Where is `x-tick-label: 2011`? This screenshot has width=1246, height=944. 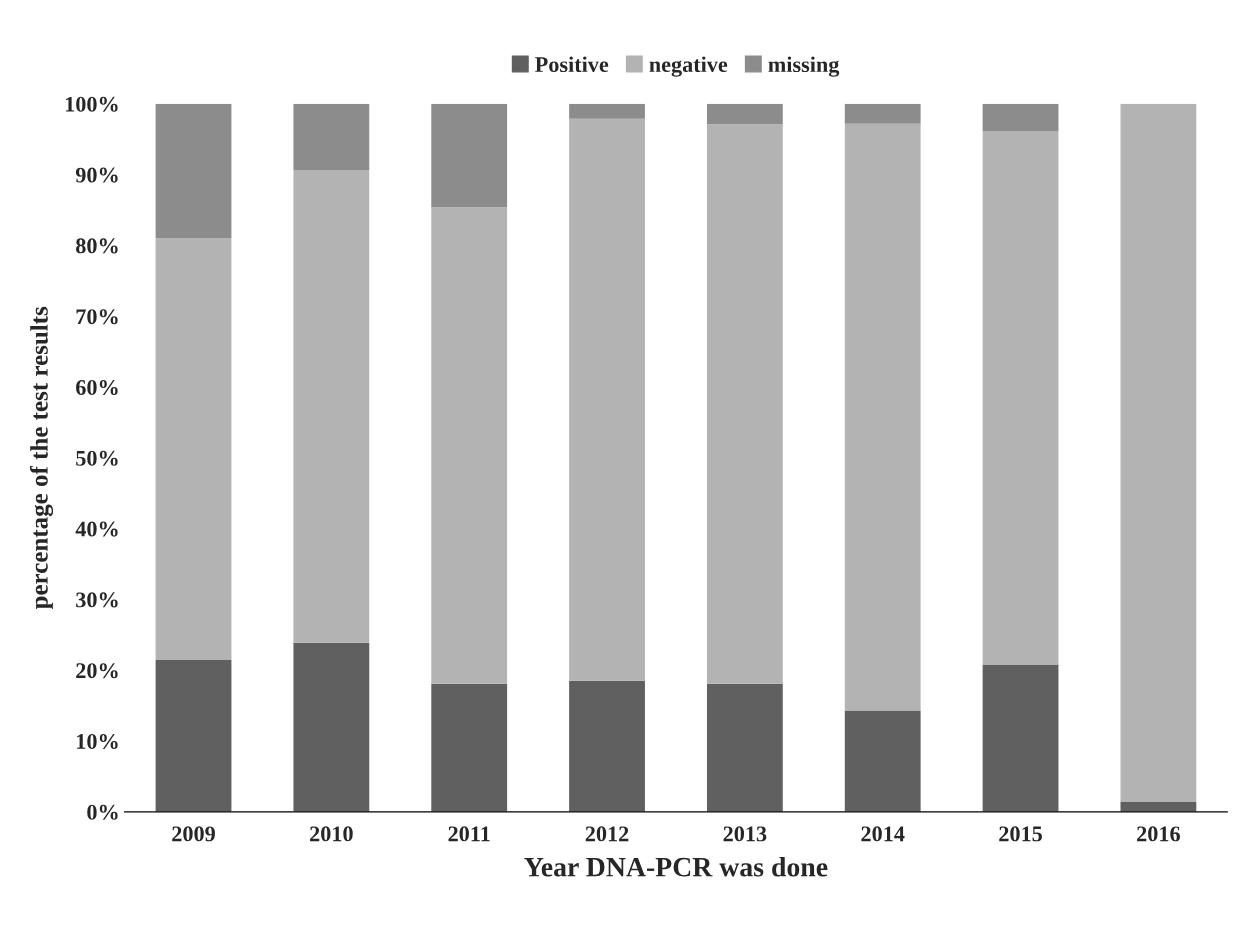
x-tick-label: 2011 is located at coordinates (469, 834).